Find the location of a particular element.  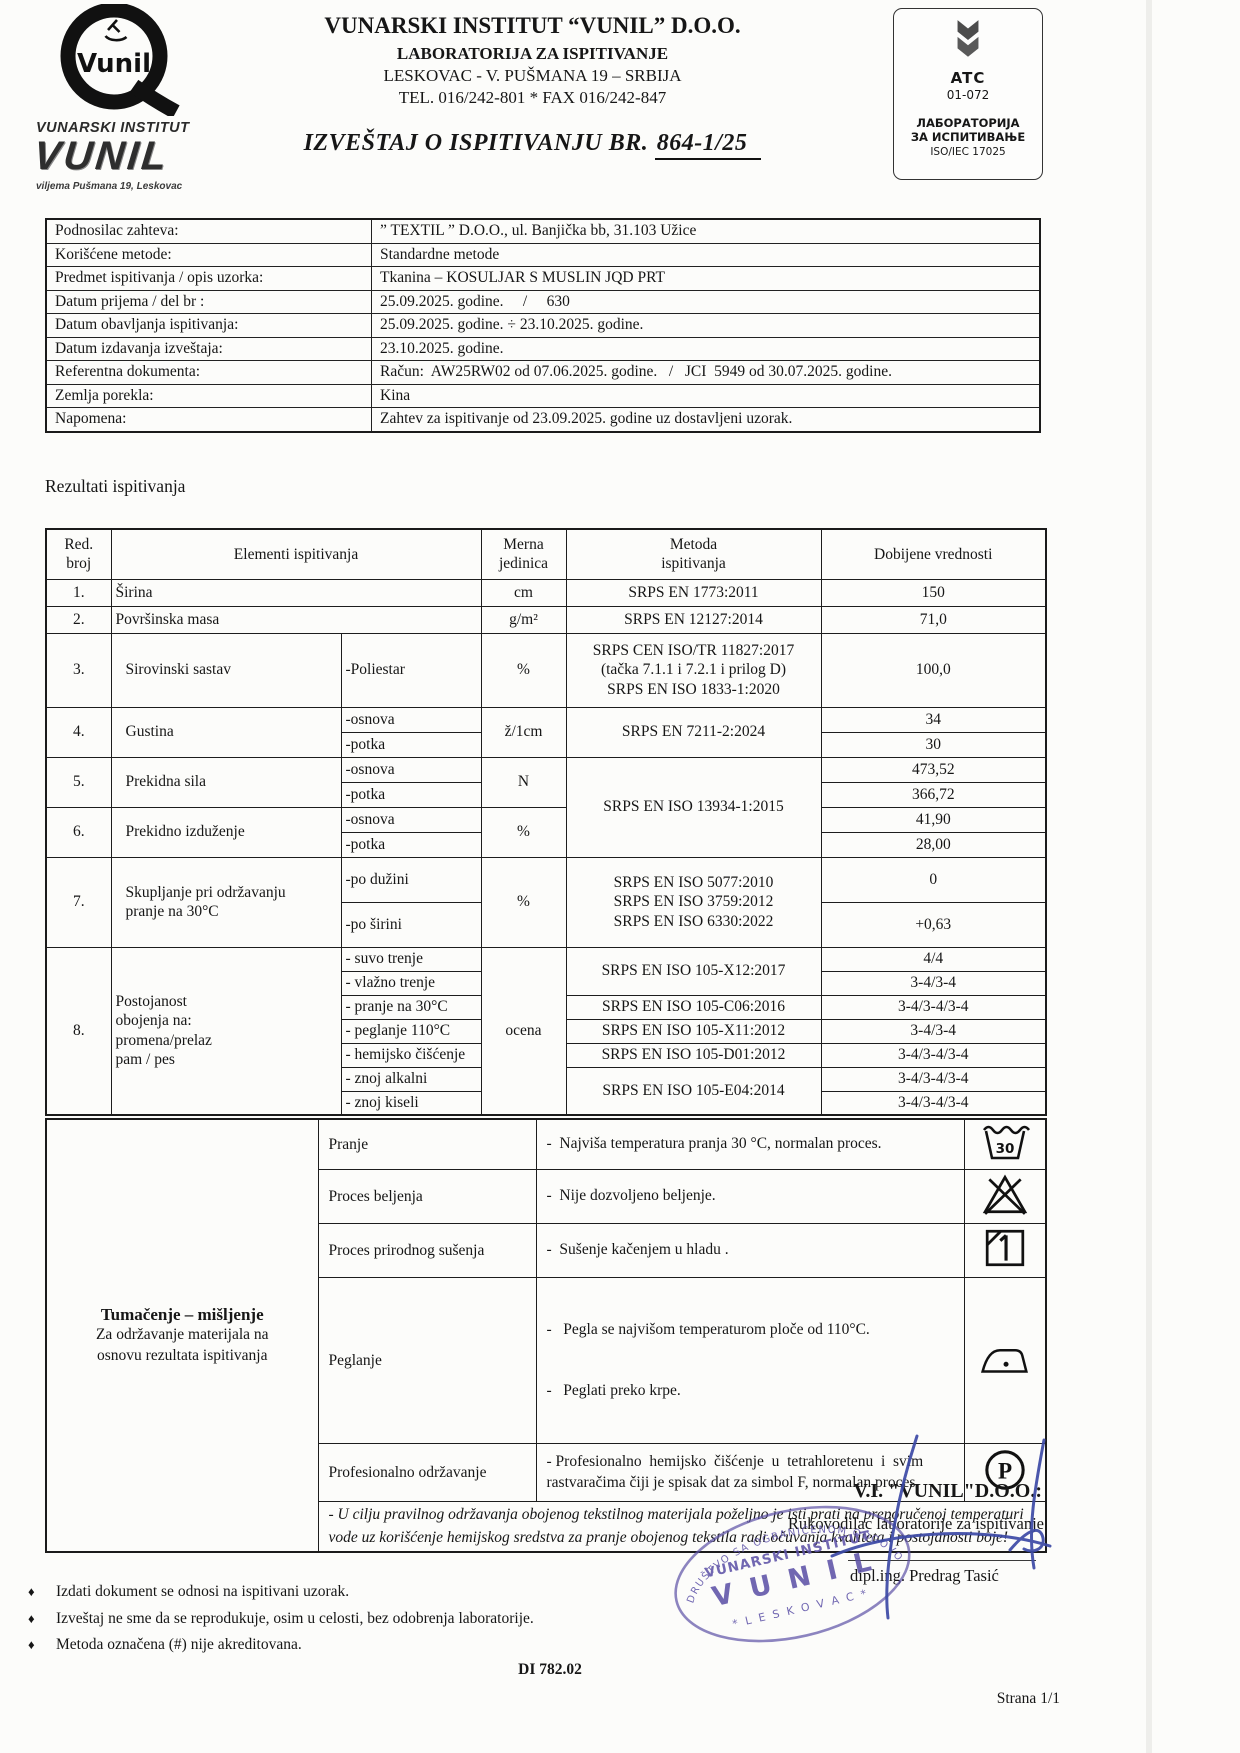

atc-cyrillic-line1: ЛАБОРАТОРИЈА is located at coordinates (968, 123).